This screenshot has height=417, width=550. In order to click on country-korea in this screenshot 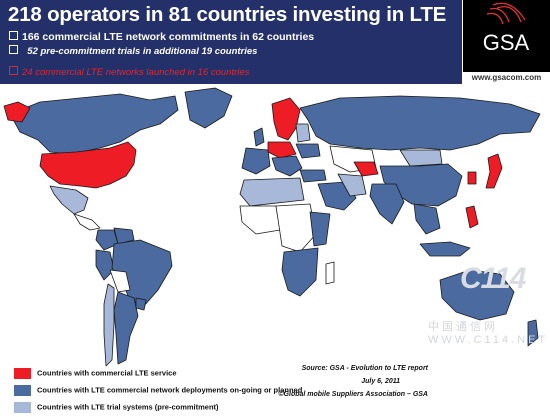, I will do `click(472, 178)`.